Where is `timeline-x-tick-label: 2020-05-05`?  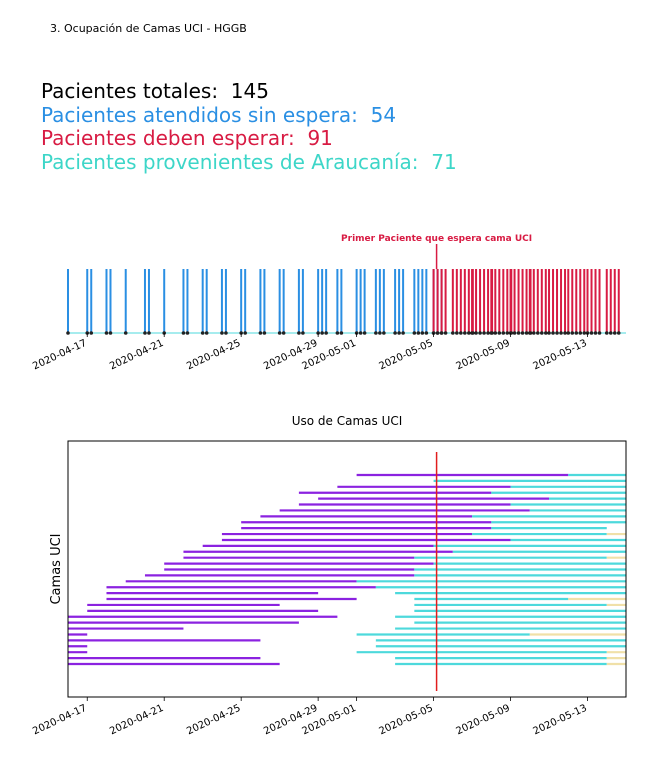 timeline-x-tick-label: 2020-05-05 is located at coordinates (406, 355).